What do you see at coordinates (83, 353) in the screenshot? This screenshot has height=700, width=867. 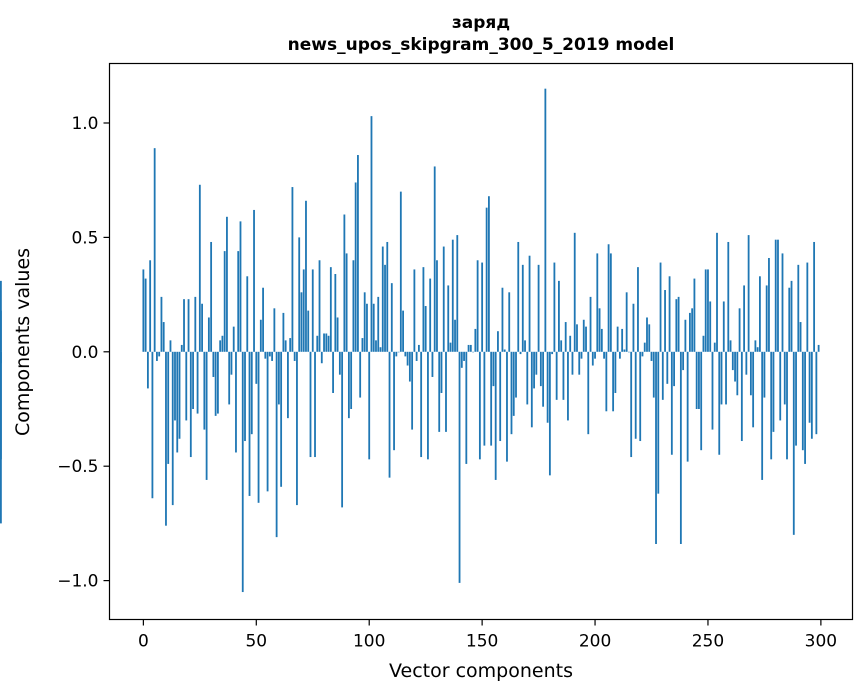 I see `y-axis-ticks: −1.0 −0.5 0.0 0.5 1.0` at bounding box center [83, 353].